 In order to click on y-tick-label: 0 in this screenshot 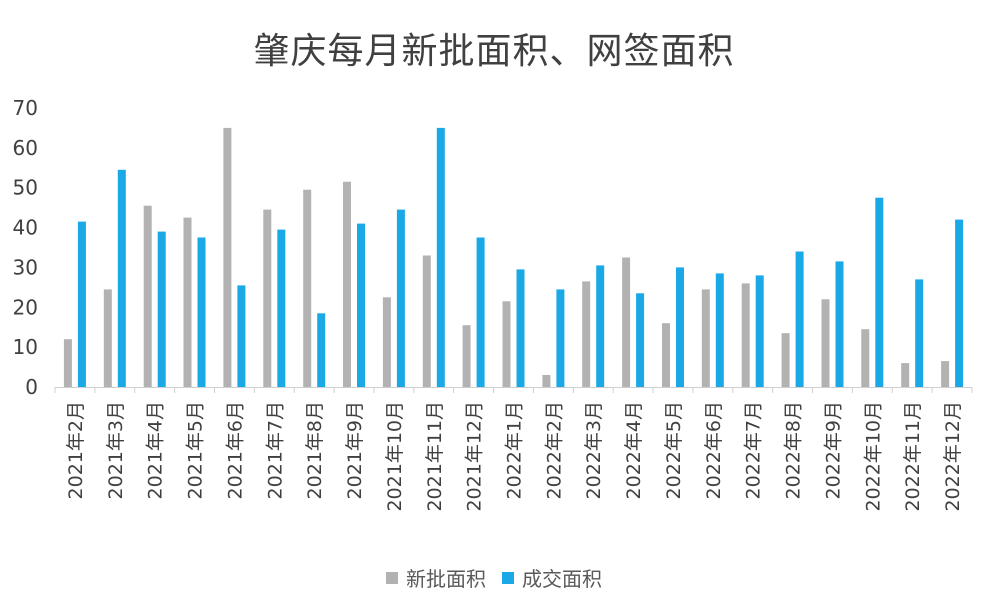, I will do `click(31, 387)`.